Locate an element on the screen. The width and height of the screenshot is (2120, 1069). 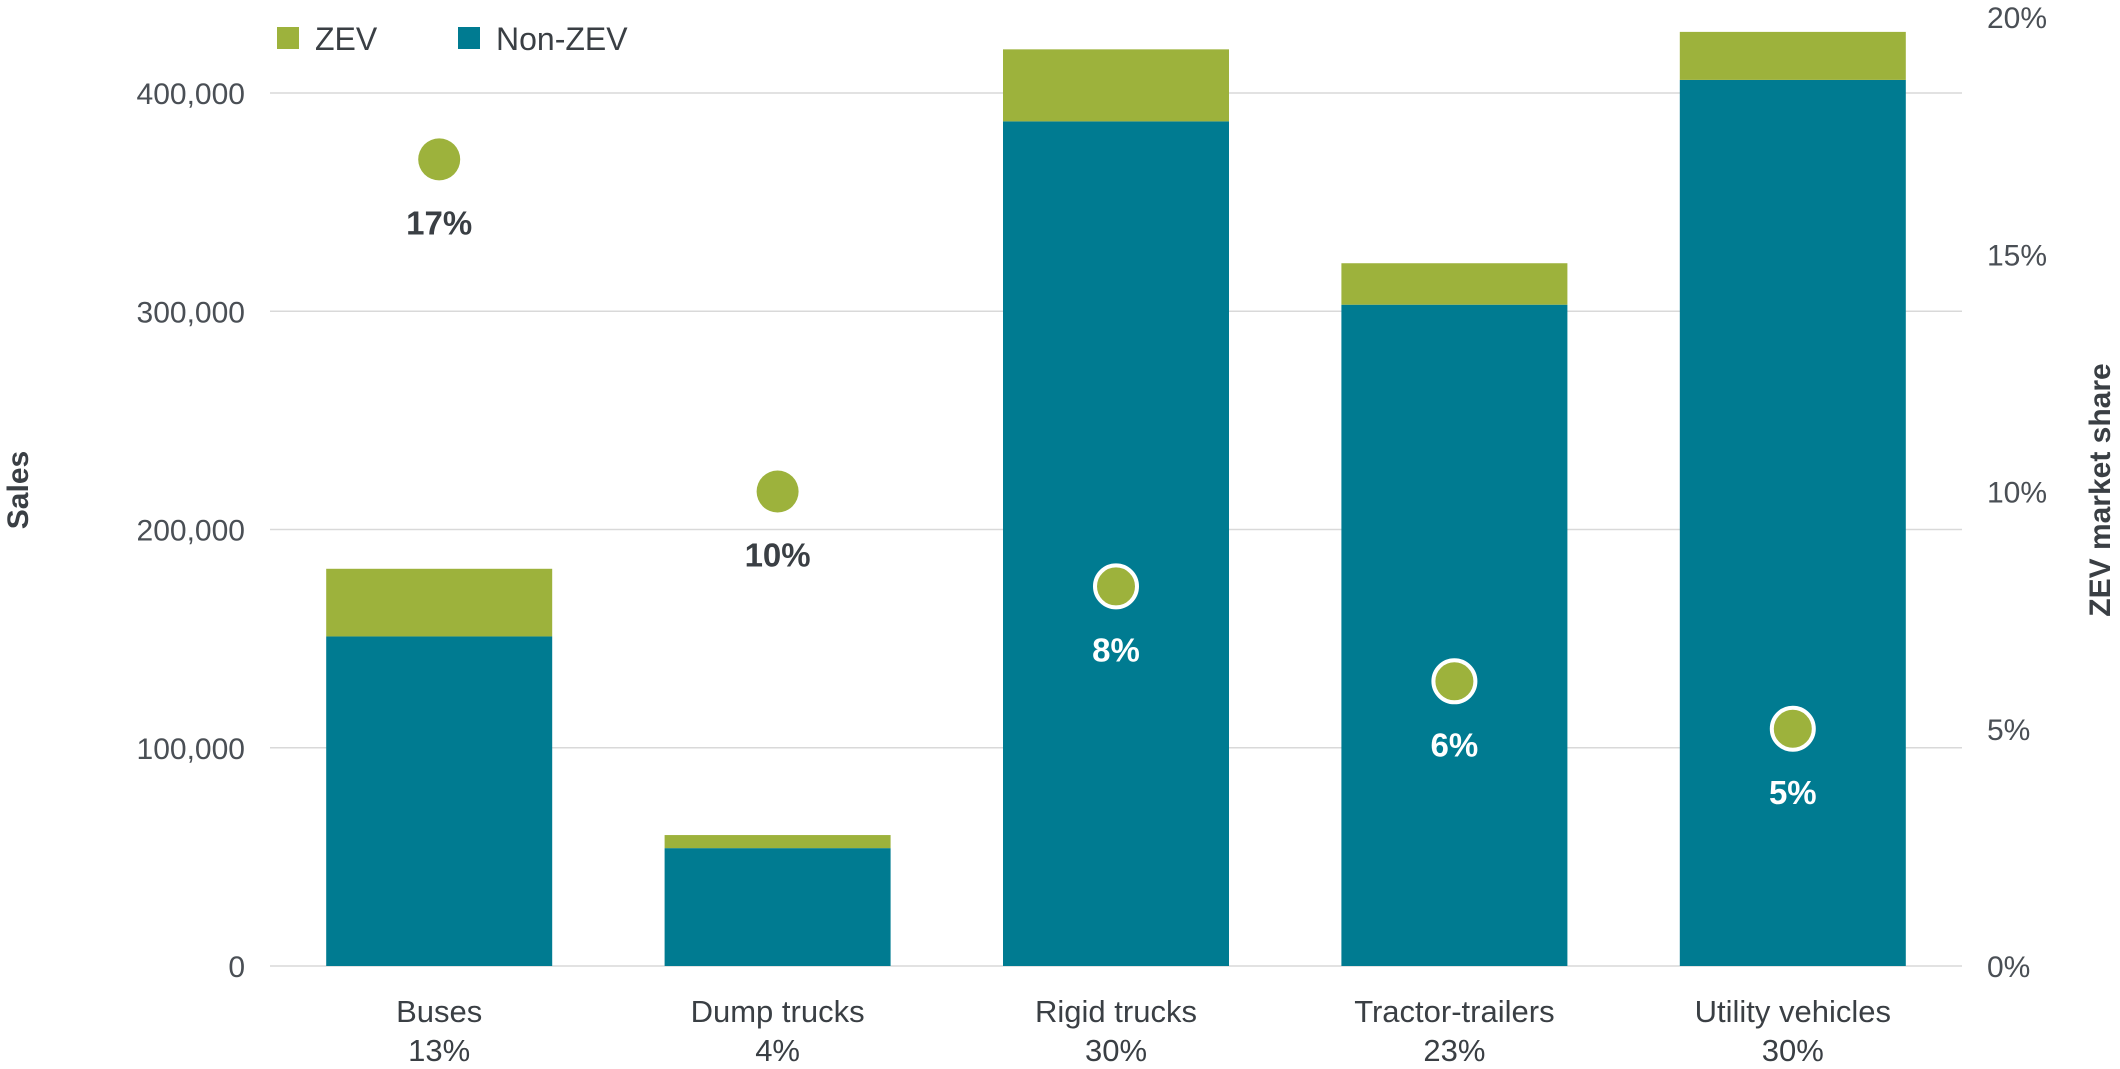
category-share: 4% is located at coordinates (777, 1050).